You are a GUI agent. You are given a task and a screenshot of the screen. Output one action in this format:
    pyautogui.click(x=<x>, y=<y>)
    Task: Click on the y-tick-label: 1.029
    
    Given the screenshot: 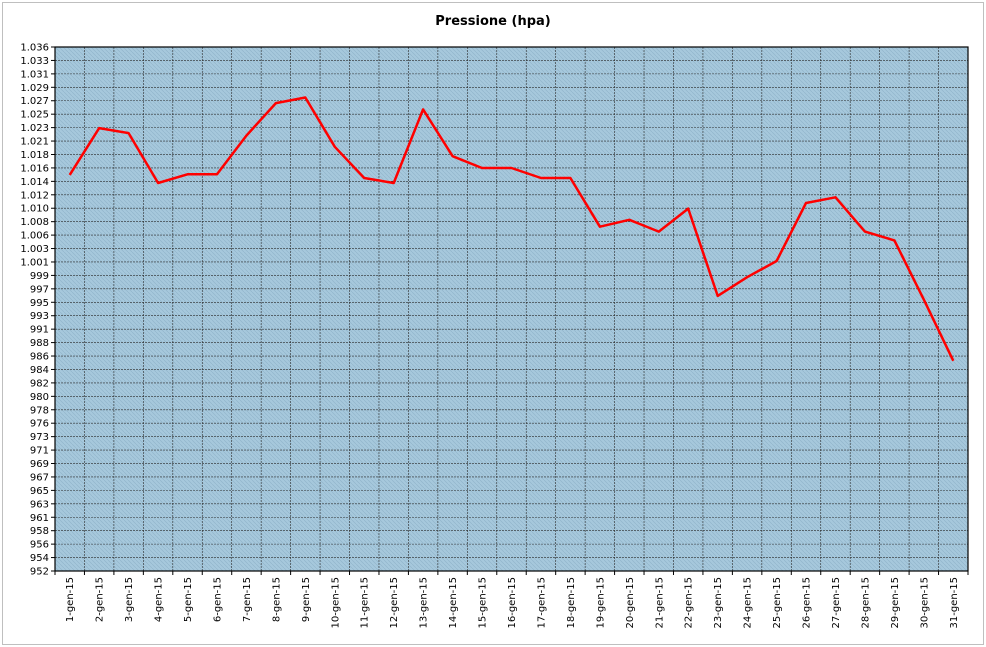 What is the action you would take?
    pyautogui.click(x=34, y=88)
    